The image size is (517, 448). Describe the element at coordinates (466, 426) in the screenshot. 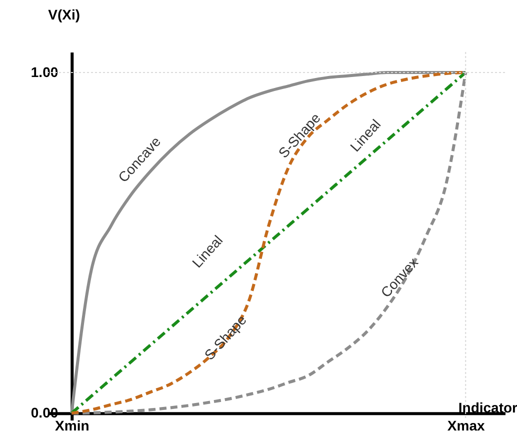

I see `x-tick-label: Xmax` at that location.